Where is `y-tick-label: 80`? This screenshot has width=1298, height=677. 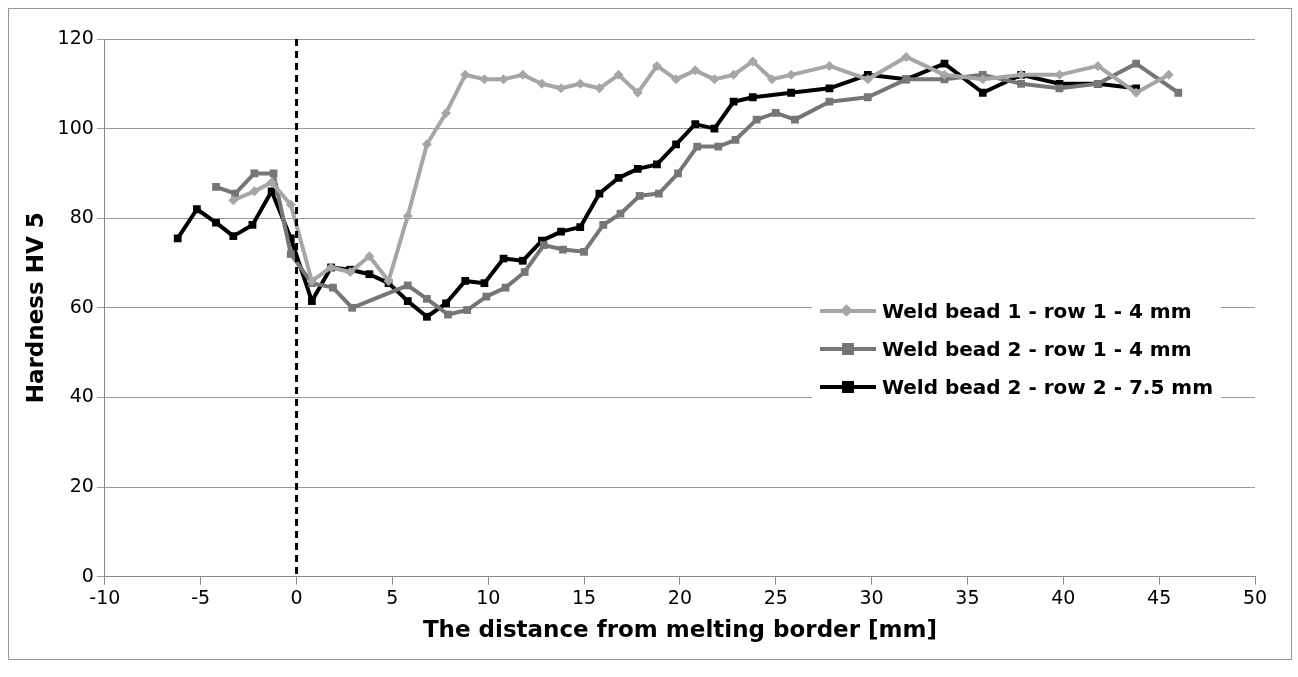 y-tick-label: 80 is located at coordinates (81, 216).